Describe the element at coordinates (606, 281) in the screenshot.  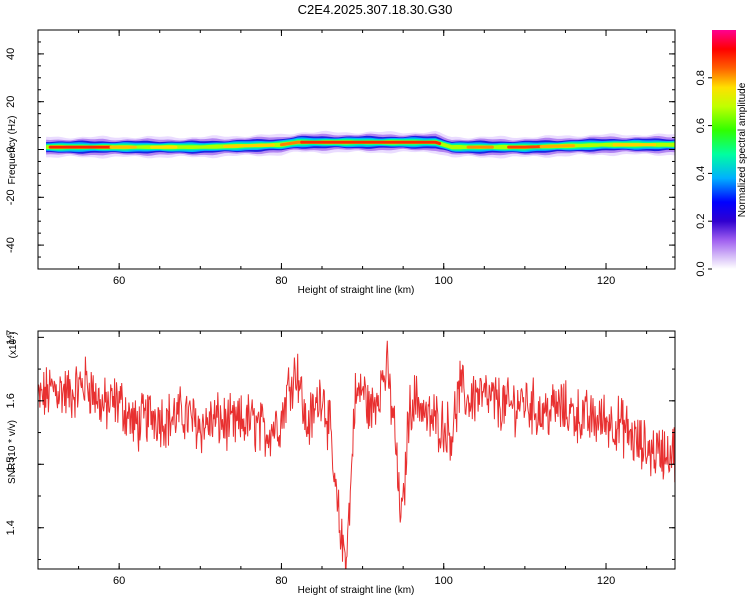
I see `spectrogram-xtick-label: 120` at that location.